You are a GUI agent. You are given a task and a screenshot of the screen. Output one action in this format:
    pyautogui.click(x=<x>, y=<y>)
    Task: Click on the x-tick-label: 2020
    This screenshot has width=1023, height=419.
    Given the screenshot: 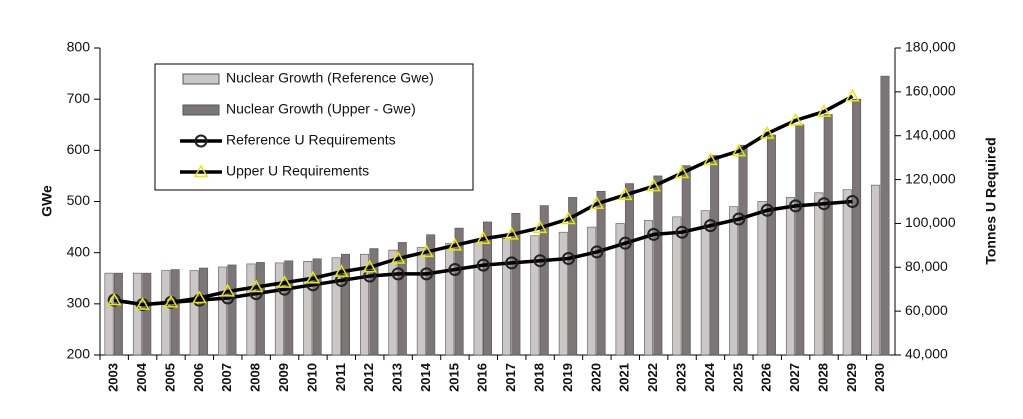 What is the action you would take?
    pyautogui.click(x=595, y=377)
    